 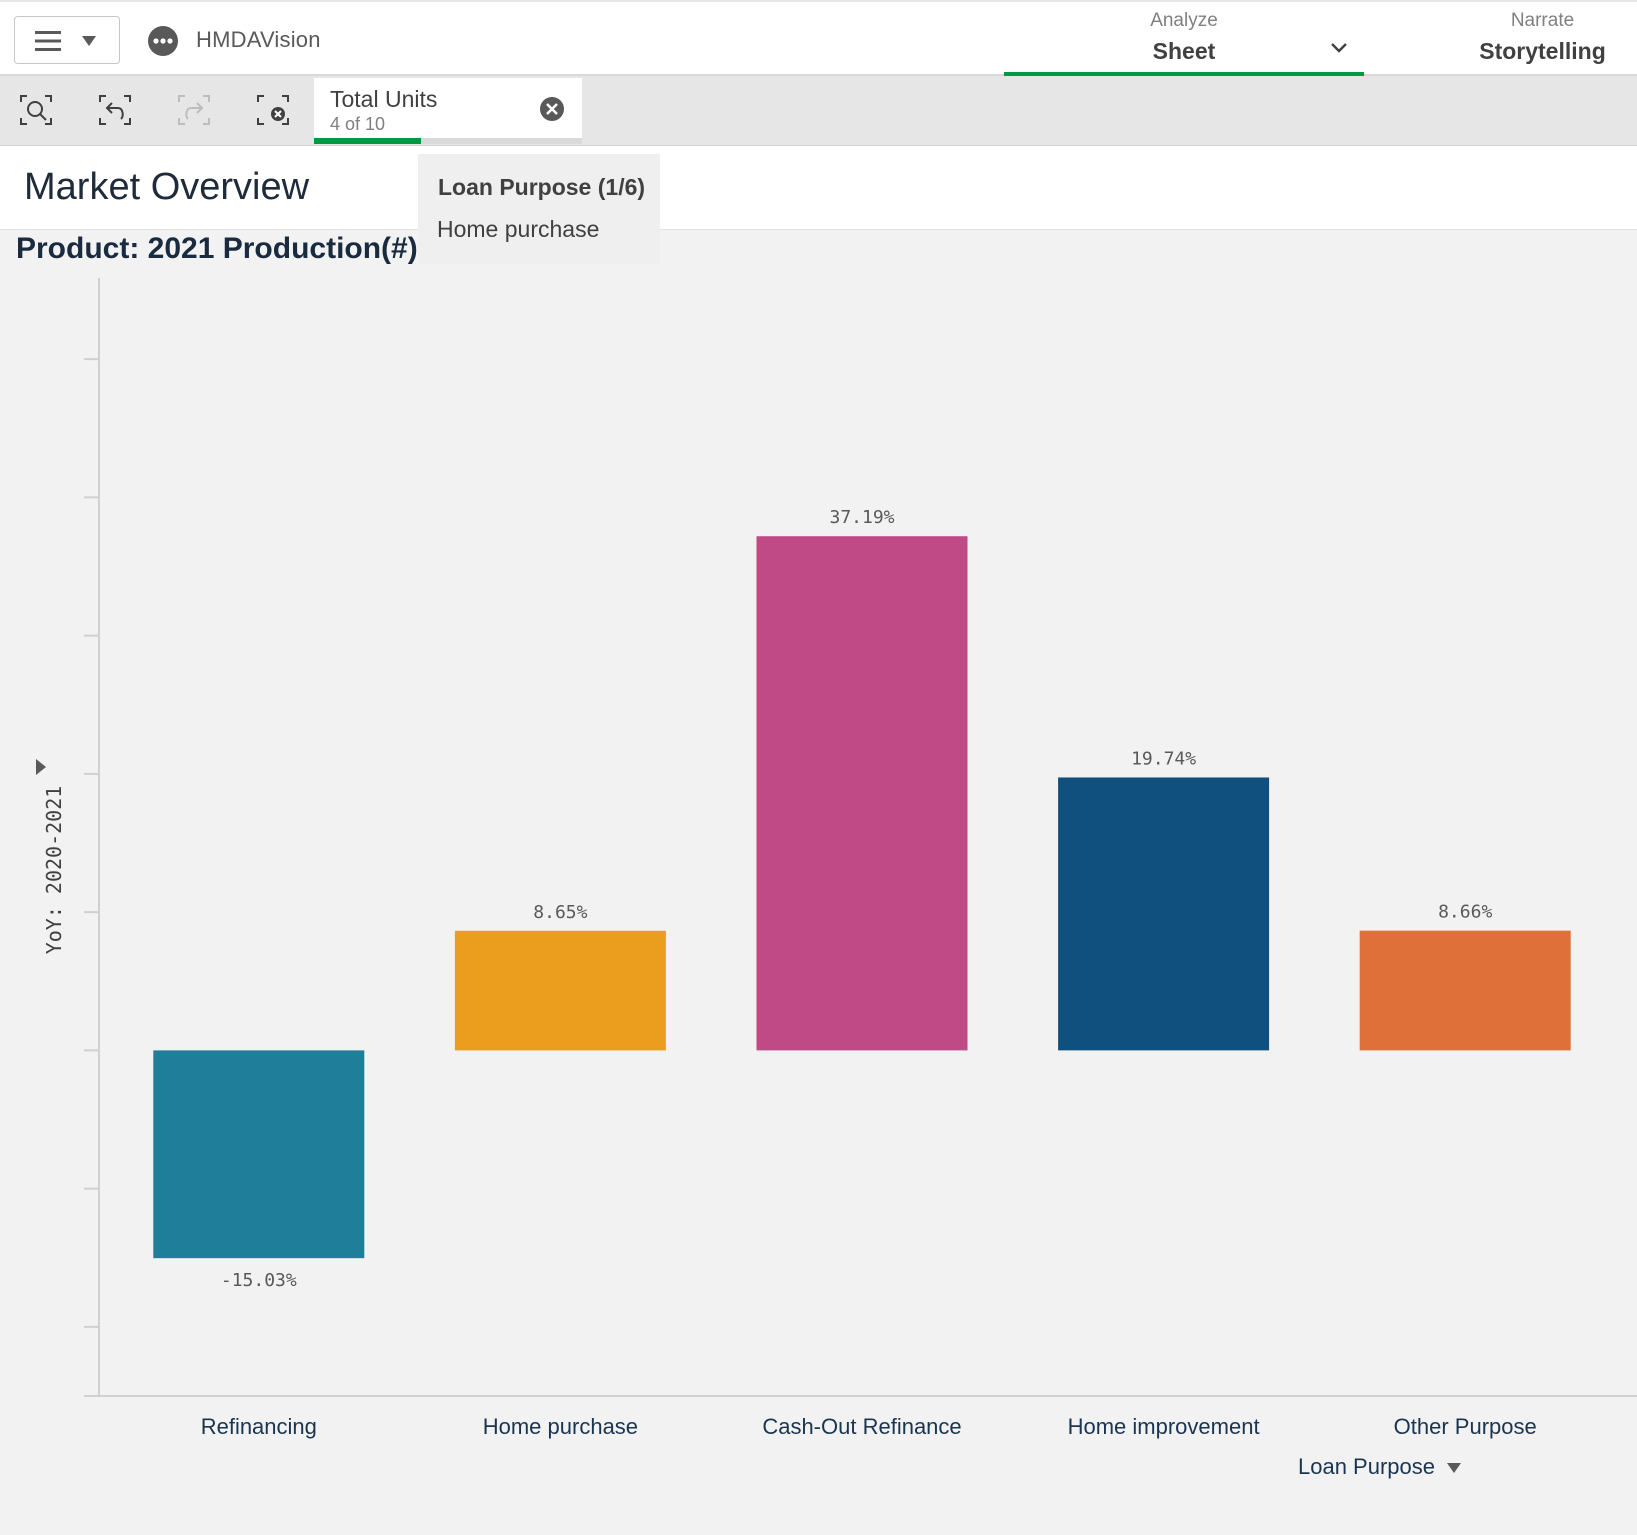 What do you see at coordinates (818, 111) in the screenshot?
I see `selection-toolbar: Total Units 4 of 10` at bounding box center [818, 111].